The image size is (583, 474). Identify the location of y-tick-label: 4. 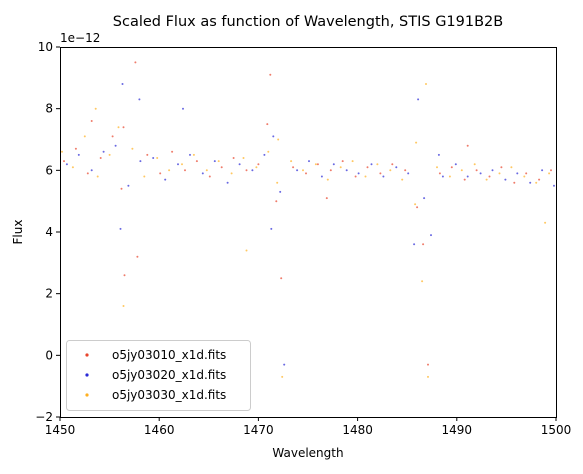
(49, 232).